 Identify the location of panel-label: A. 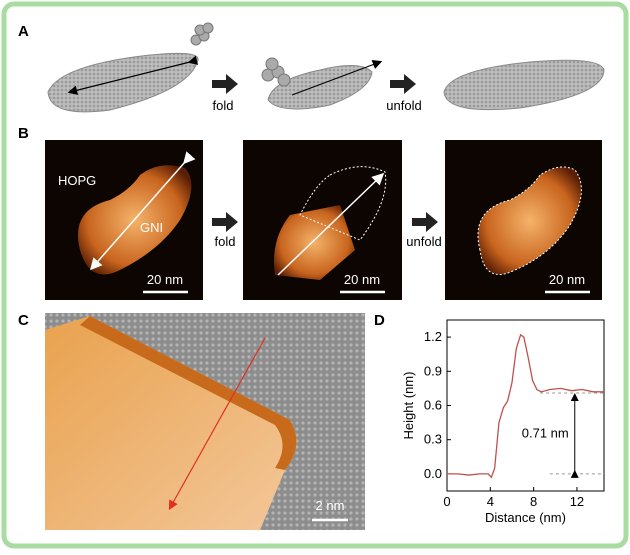
(23, 31).